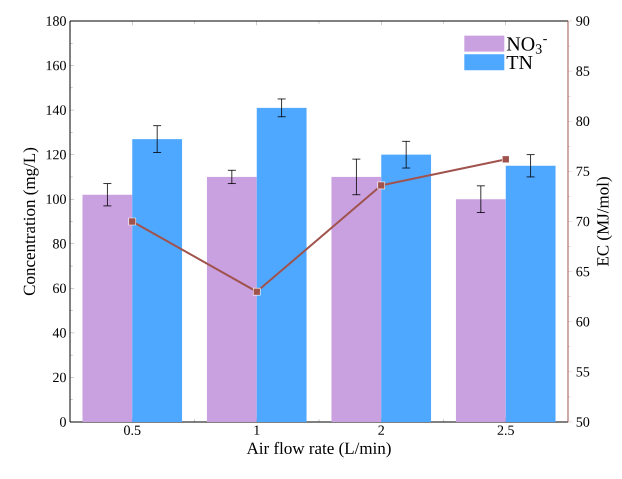 The width and height of the screenshot is (622, 479). Describe the element at coordinates (31, 222) in the screenshot. I see `y-axis-title: Concentration (mg/L)` at that location.